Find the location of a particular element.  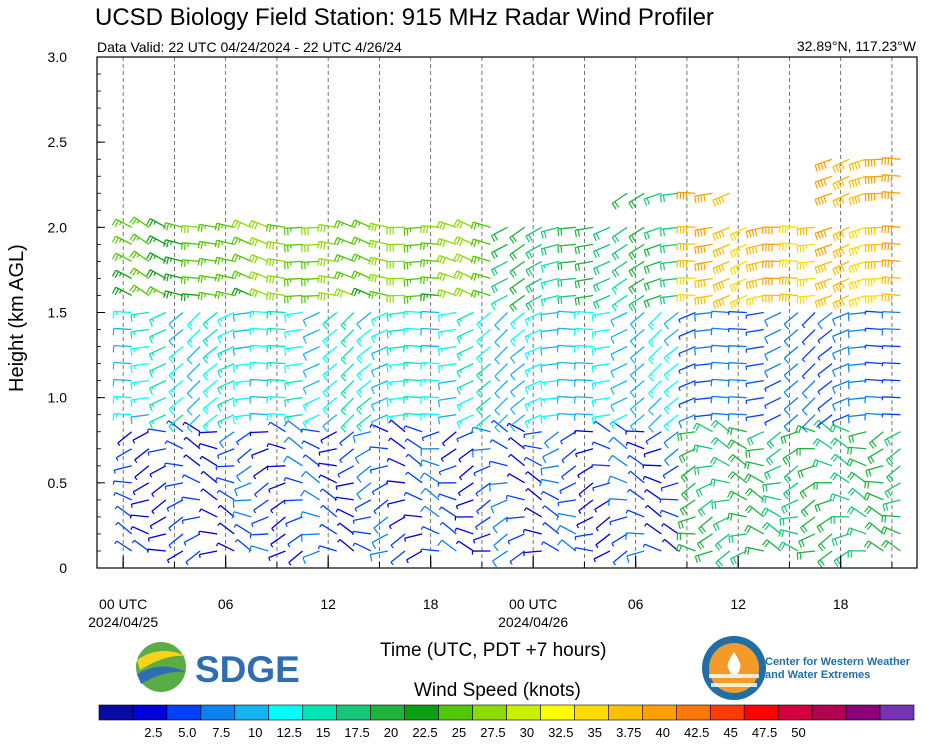

y-tick-label: 0 is located at coordinates (63, 568).